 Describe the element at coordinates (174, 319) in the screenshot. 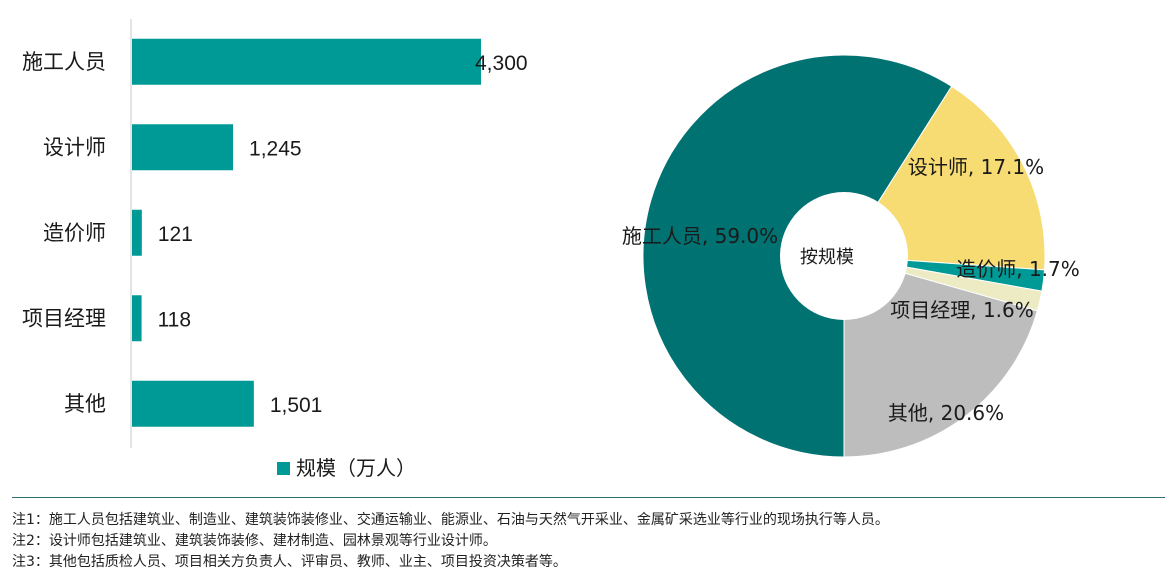

I see `value-label: 118` at that location.